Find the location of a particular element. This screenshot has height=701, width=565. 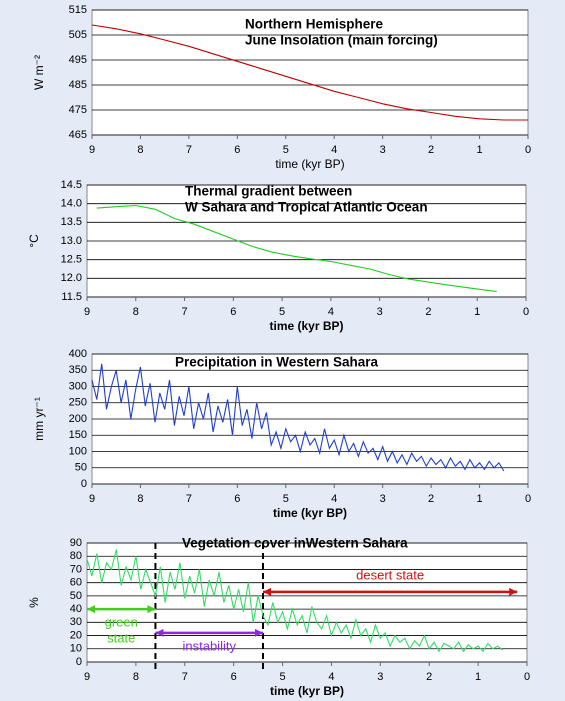

chart-subtitle: June Insolation (main forcing) is located at coordinates (341, 40).